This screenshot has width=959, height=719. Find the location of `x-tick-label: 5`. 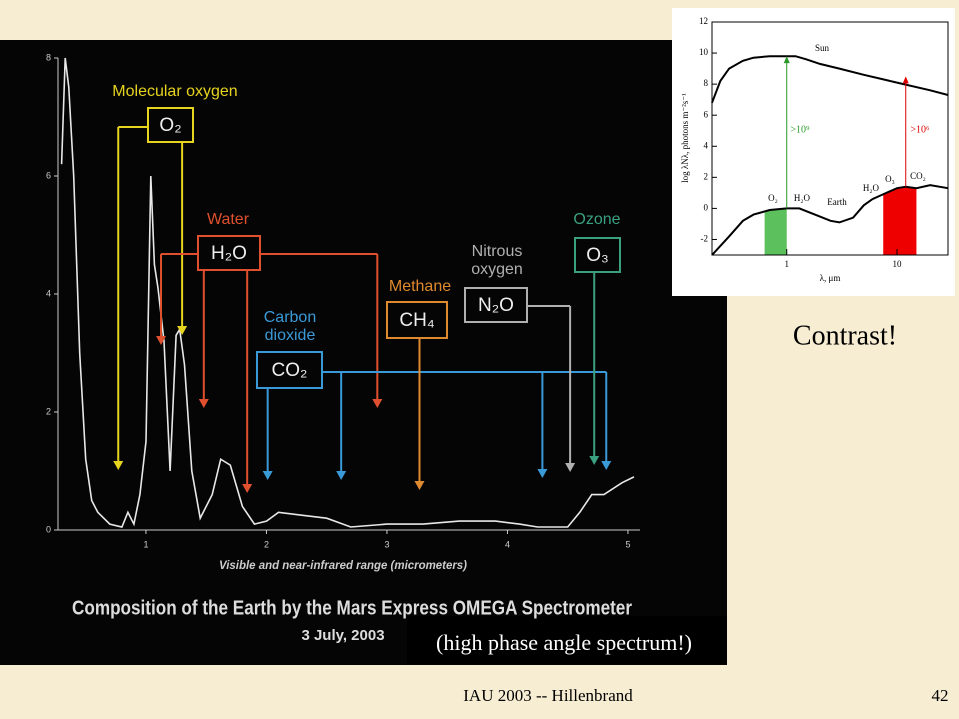

x-tick-label: 5 is located at coordinates (627, 544).